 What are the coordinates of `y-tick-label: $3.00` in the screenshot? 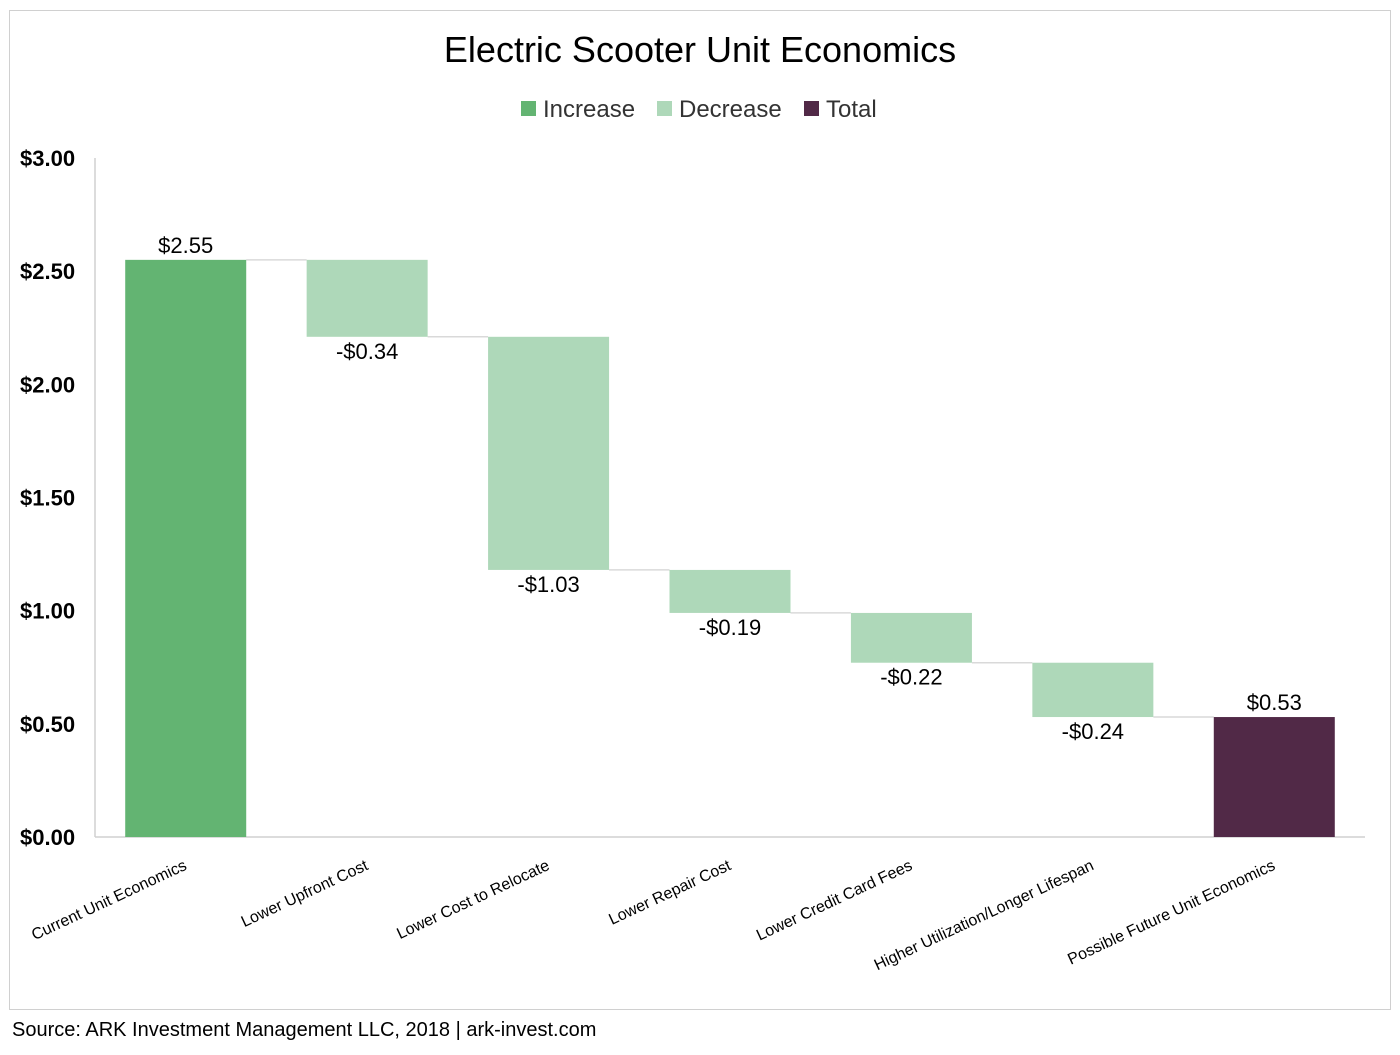 It's located at (47, 158).